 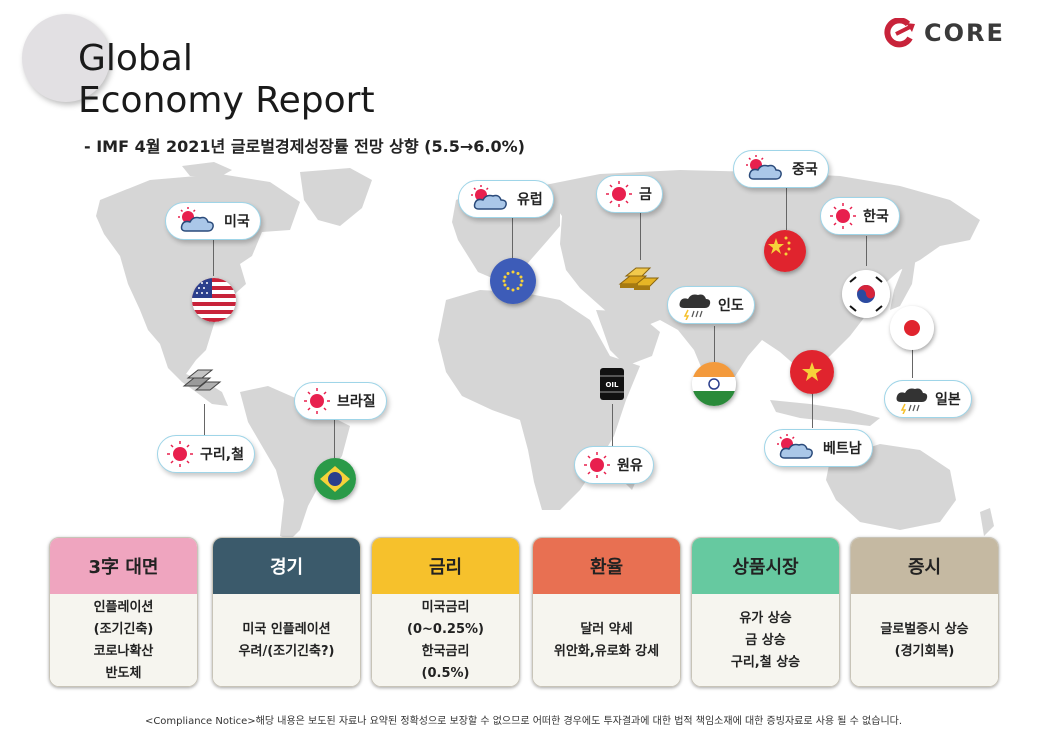 What do you see at coordinates (286, 651) in the screenshot?
I see `card-line: 우려/(조기긴축?)` at bounding box center [286, 651].